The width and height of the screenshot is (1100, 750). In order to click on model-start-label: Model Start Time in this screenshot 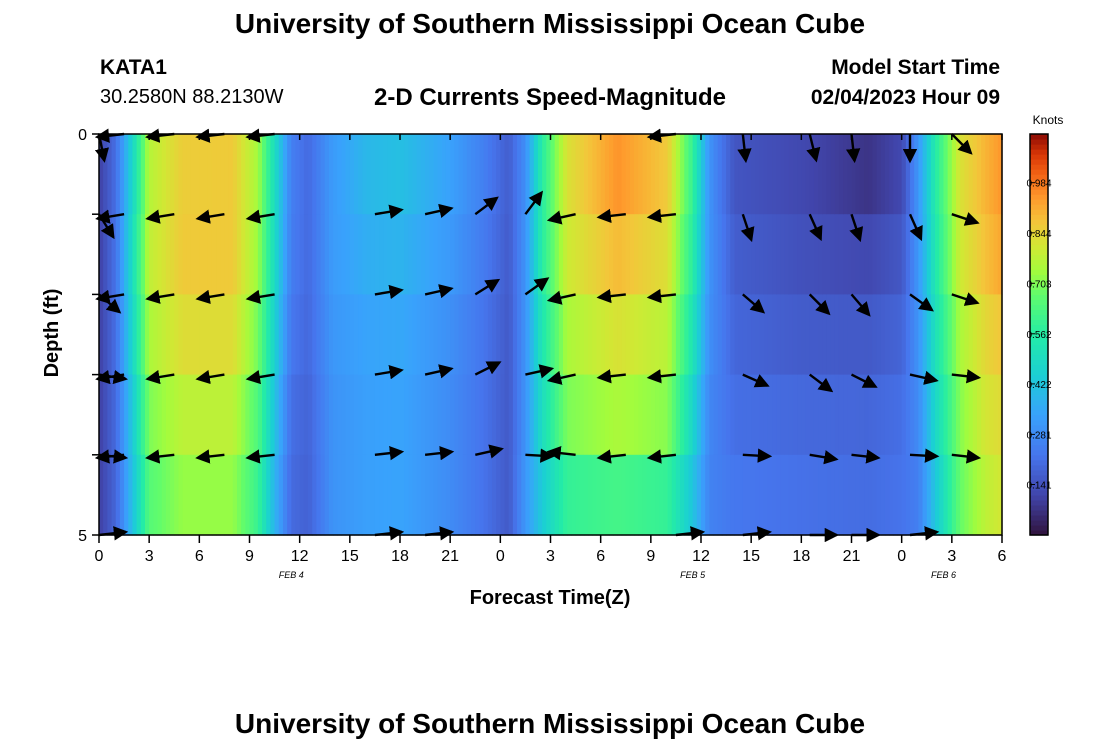, I will do `click(915, 67)`.